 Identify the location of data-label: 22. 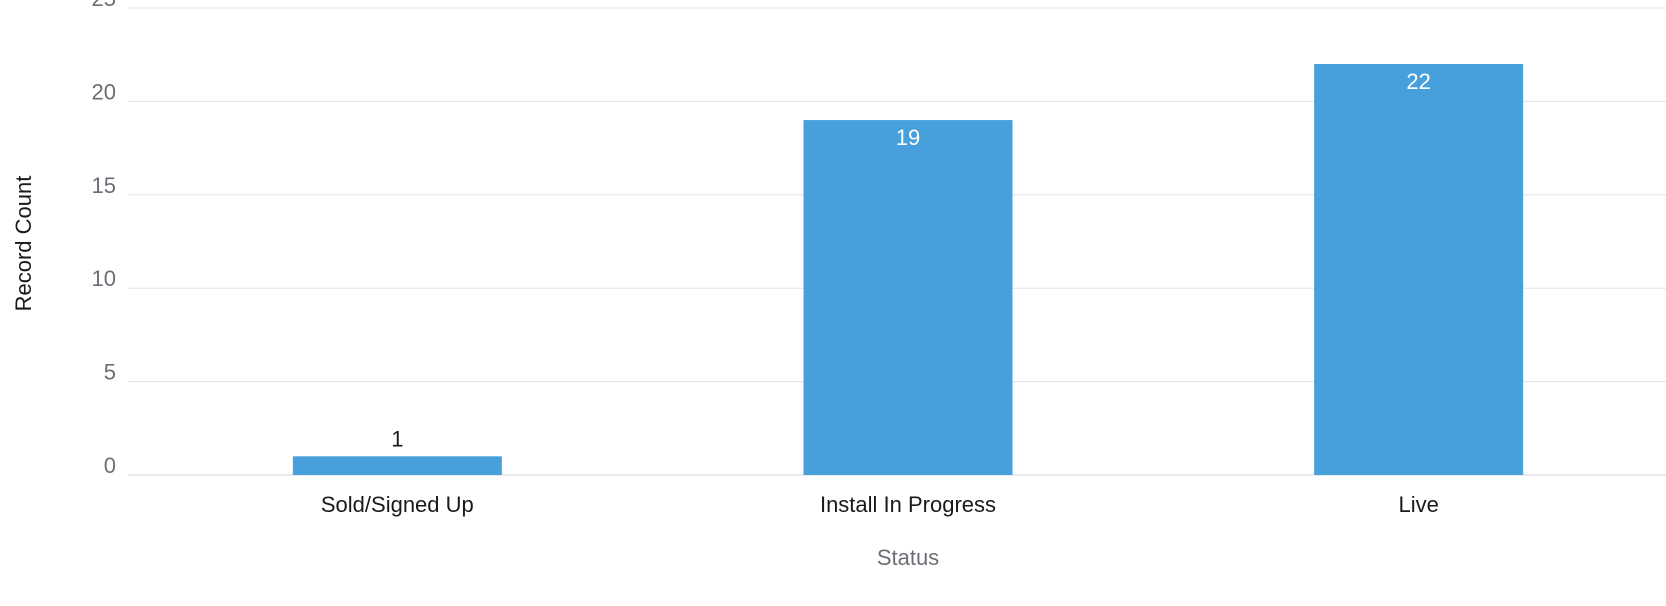
(1418, 81).